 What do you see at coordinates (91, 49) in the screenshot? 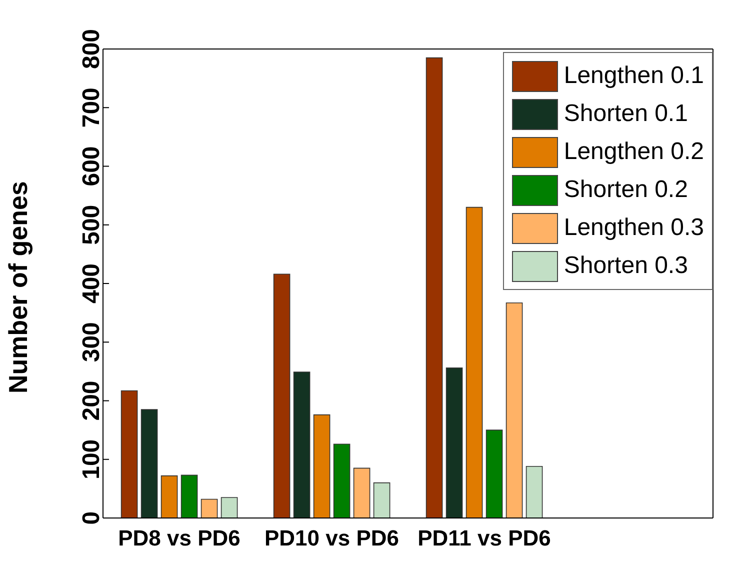
I see `y-tick-label: 800` at bounding box center [91, 49].